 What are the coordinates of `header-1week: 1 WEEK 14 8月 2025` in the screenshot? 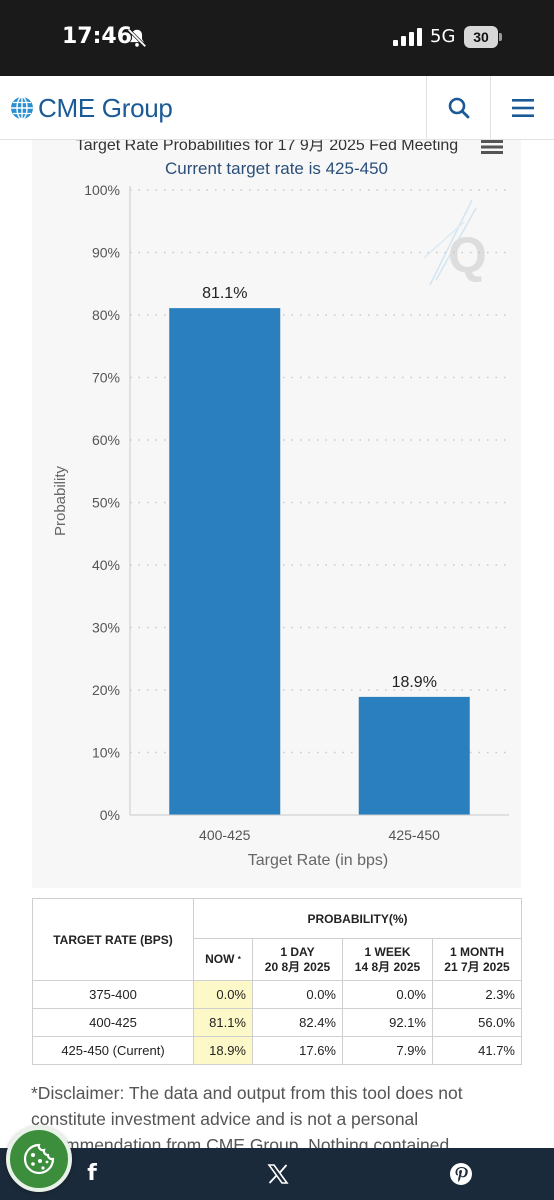 It's located at (387, 959).